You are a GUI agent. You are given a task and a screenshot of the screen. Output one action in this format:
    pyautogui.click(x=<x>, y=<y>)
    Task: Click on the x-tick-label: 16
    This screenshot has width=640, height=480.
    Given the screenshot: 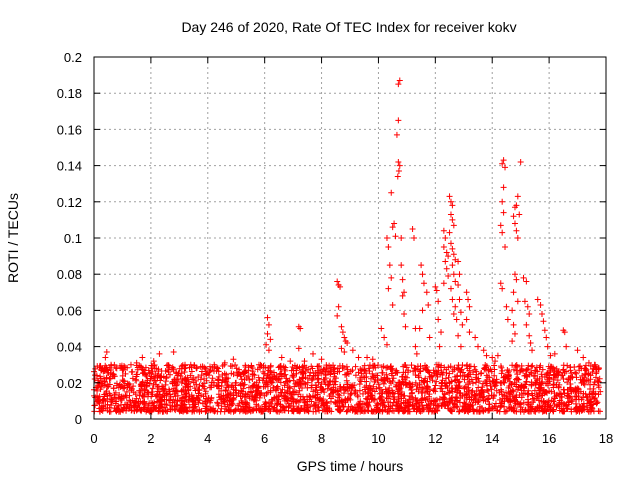 What is the action you would take?
    pyautogui.click(x=549, y=438)
    